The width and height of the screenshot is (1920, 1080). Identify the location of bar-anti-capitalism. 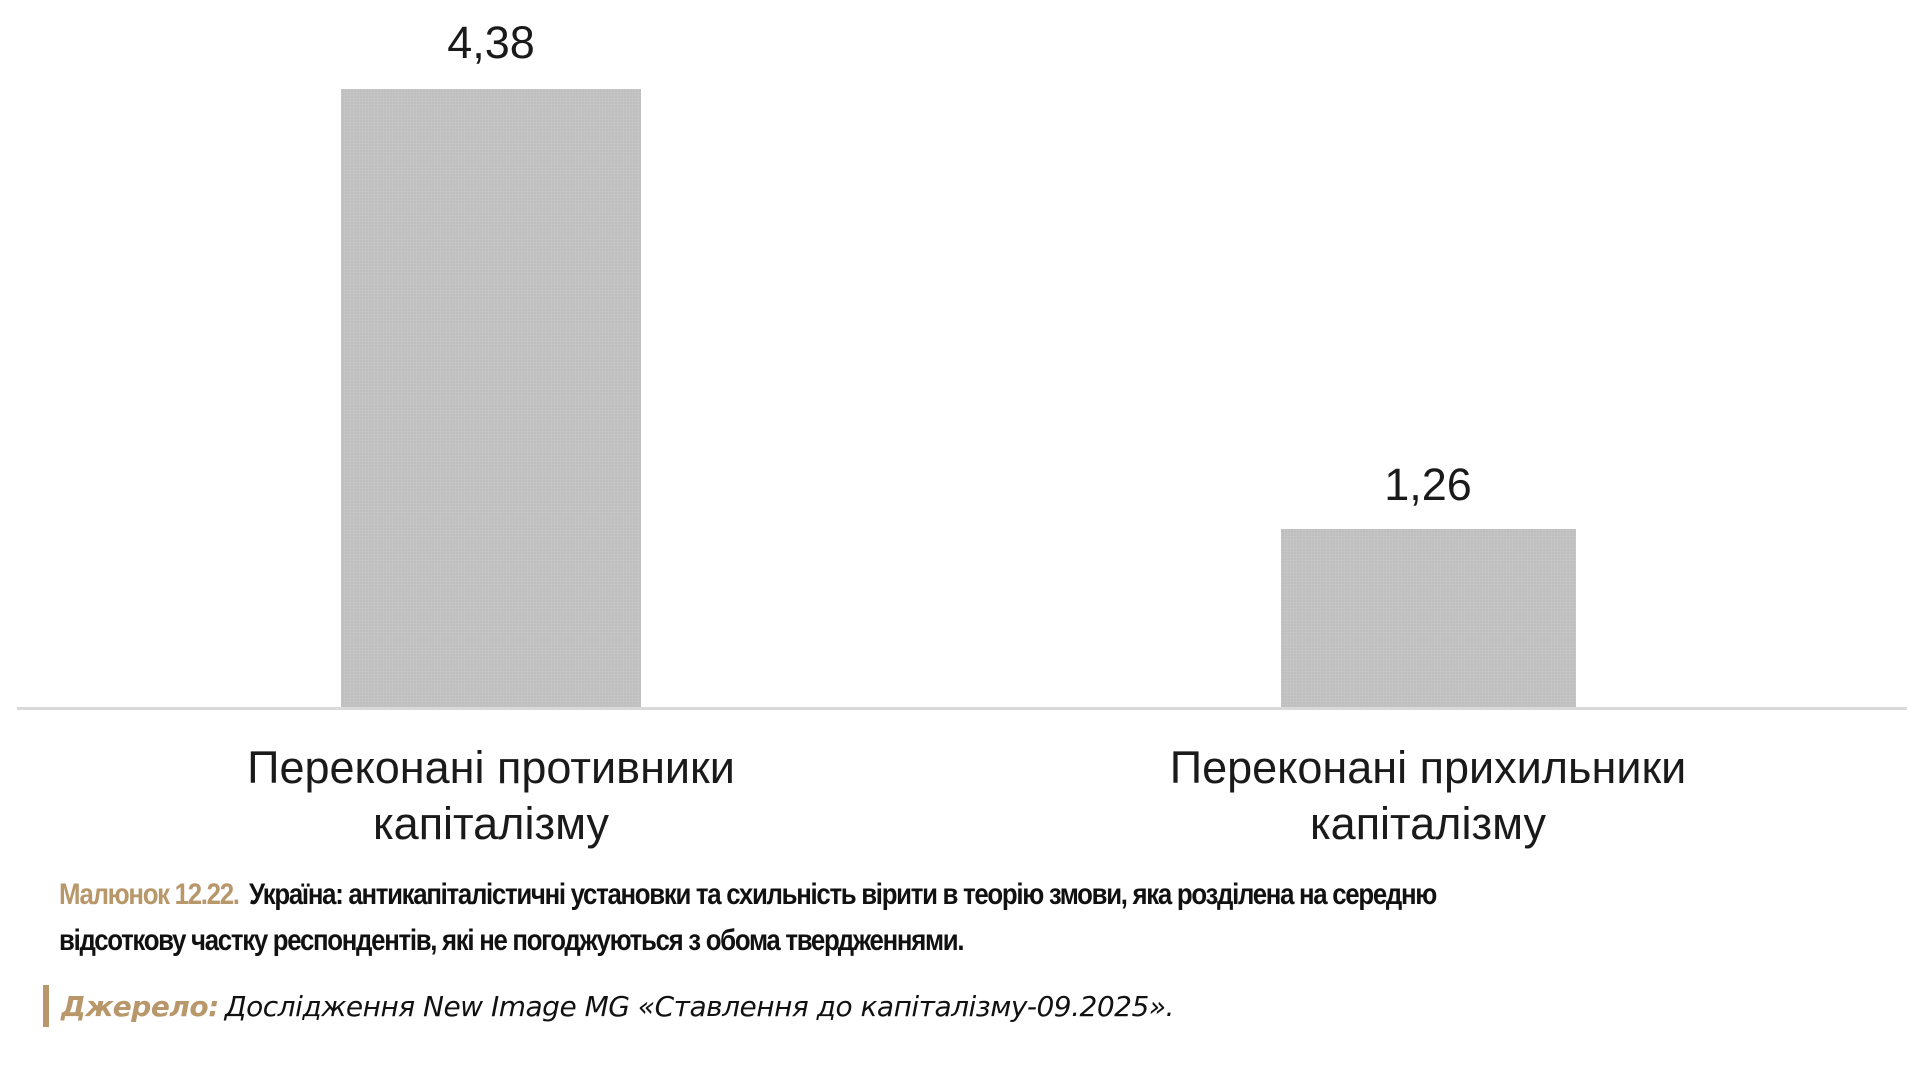
(491, 398).